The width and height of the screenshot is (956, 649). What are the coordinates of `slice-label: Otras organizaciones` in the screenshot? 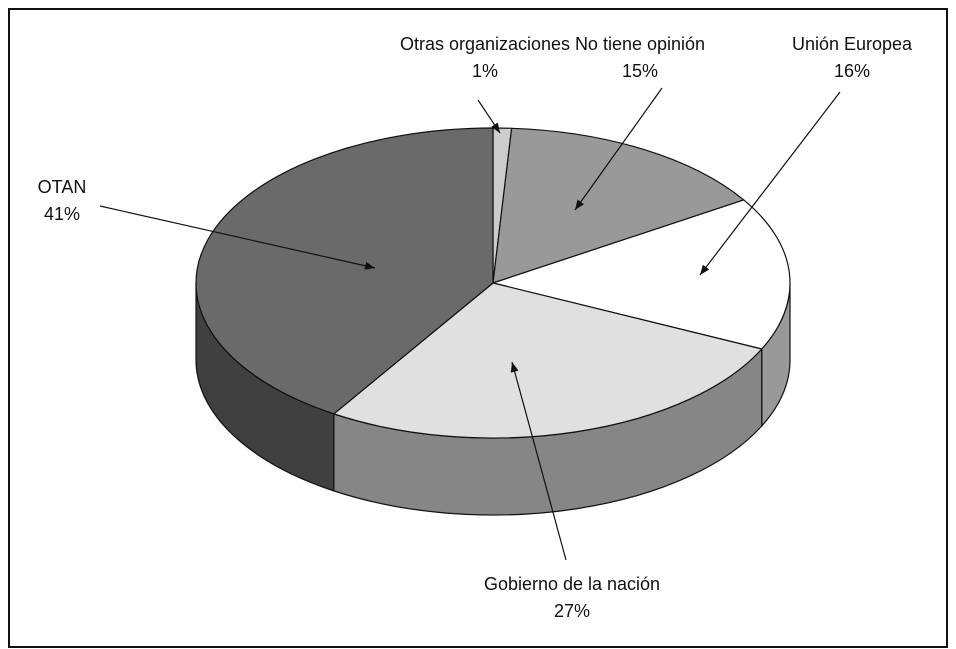 It's located at (485, 44).